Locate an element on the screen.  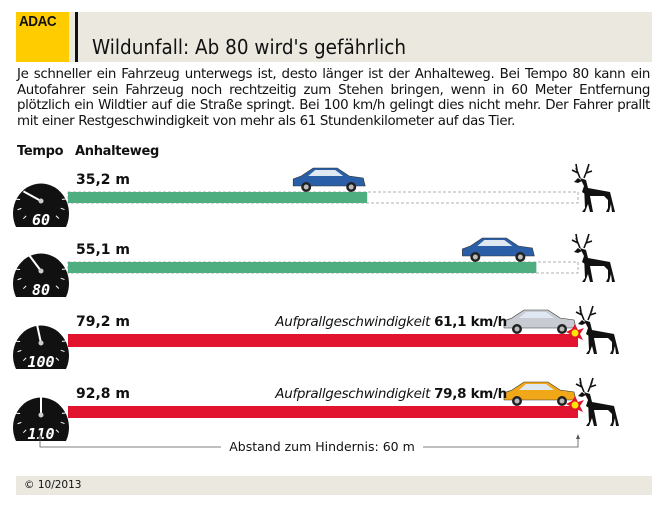
impact-speed-label: Aufprallgeschwindigkeit 61,1 km/h is located at coordinates (391, 322).